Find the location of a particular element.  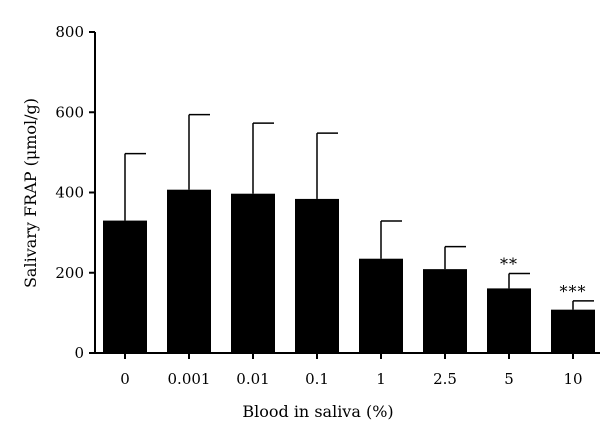

y-tick-label: 0 is located at coordinates (79, 353).